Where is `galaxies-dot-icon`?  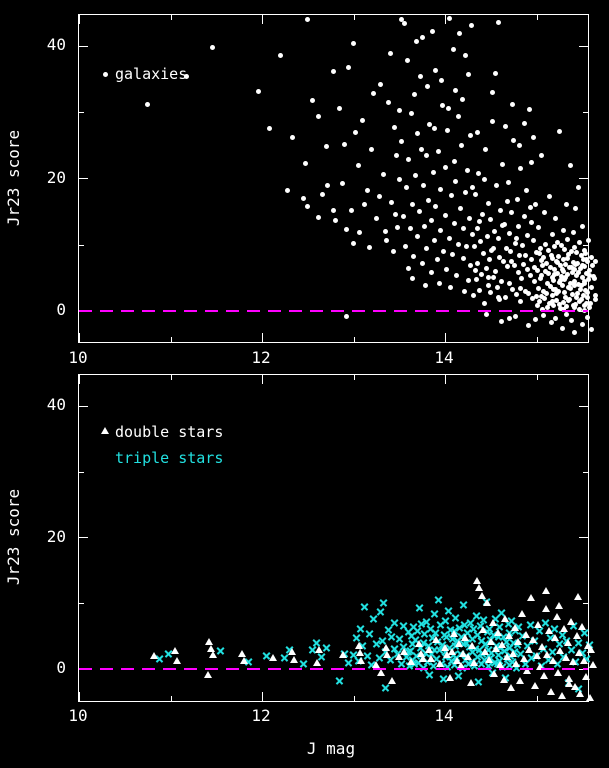 galaxies-dot-icon is located at coordinates (105, 74).